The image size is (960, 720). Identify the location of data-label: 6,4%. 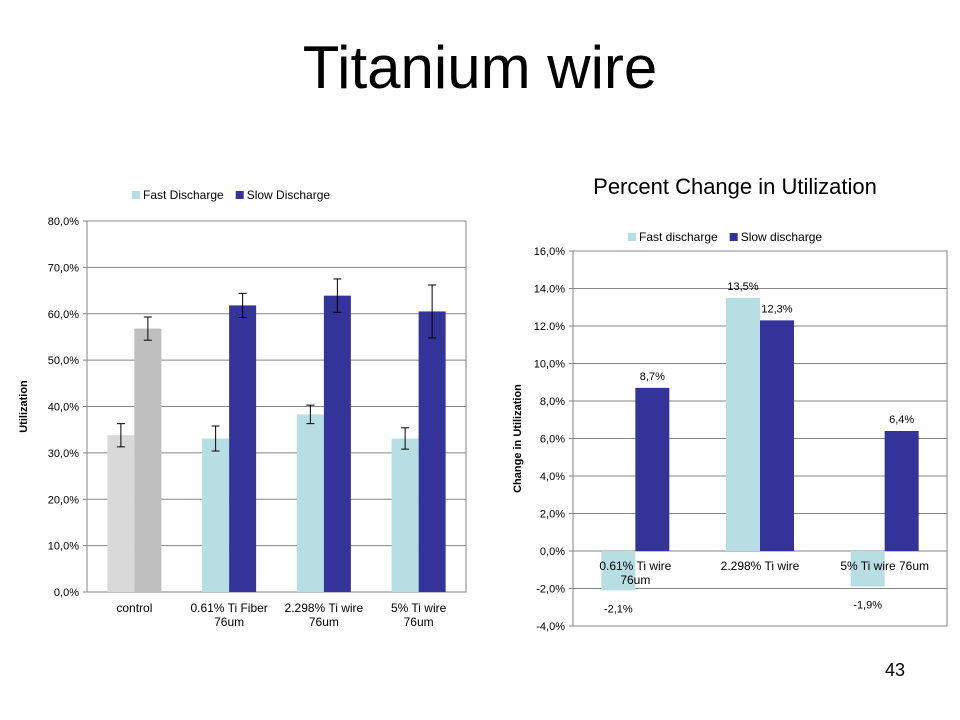
(901, 420).